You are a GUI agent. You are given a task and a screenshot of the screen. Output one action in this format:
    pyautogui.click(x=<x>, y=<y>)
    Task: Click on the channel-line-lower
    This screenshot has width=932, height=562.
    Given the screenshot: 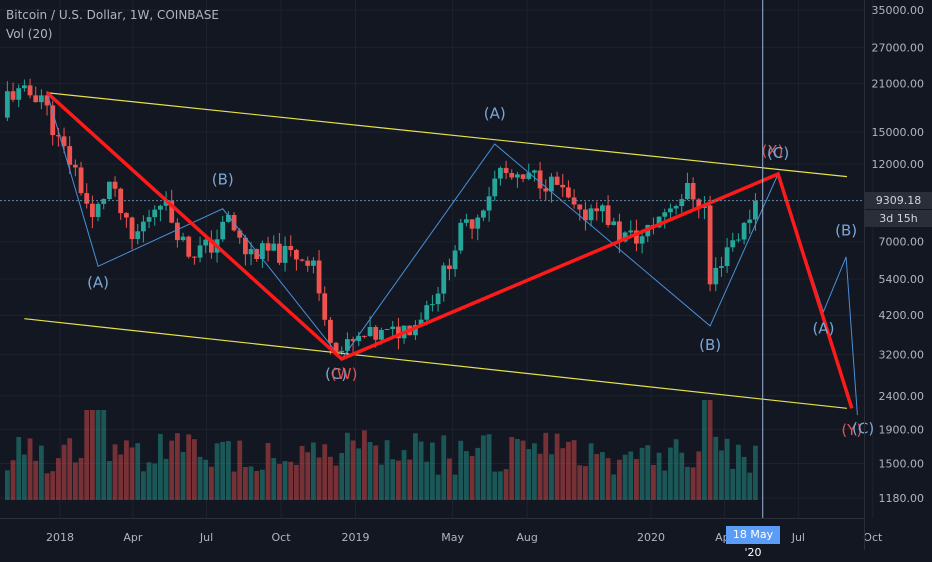 What is the action you would take?
    pyautogui.click(x=435, y=363)
    